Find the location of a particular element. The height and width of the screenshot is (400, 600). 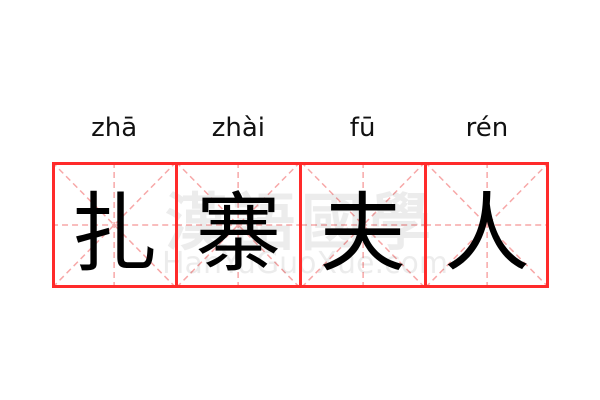

grid-cell: 夫 is located at coordinates (362, 225).